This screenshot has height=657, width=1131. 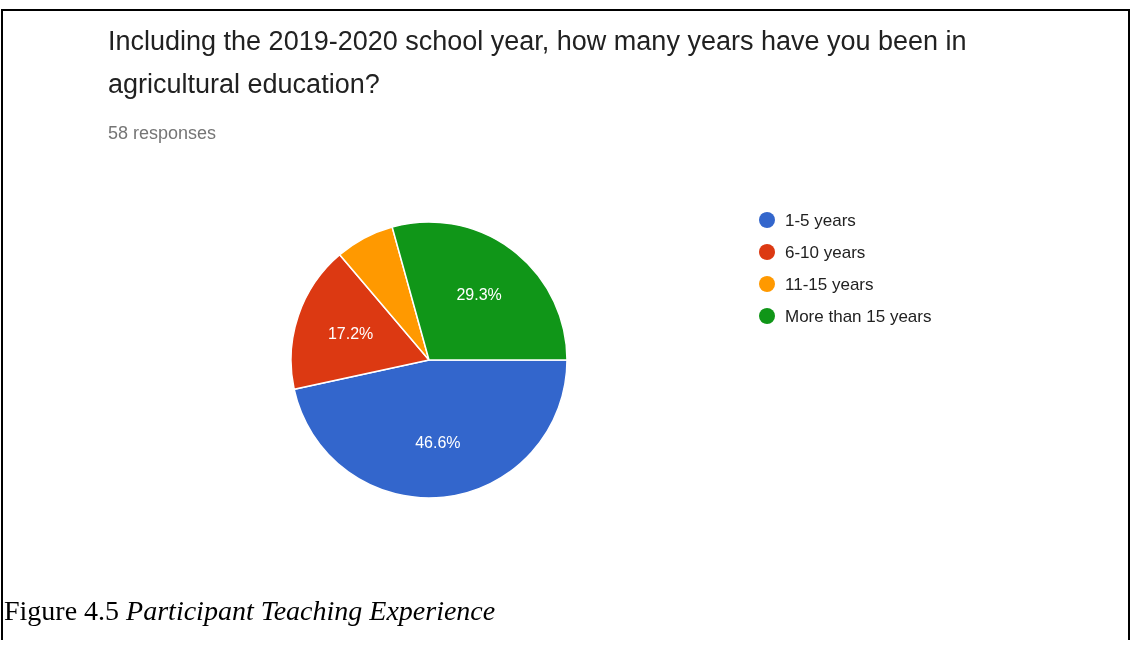 I want to click on legend-label: 6-10 years, so click(x=825, y=252).